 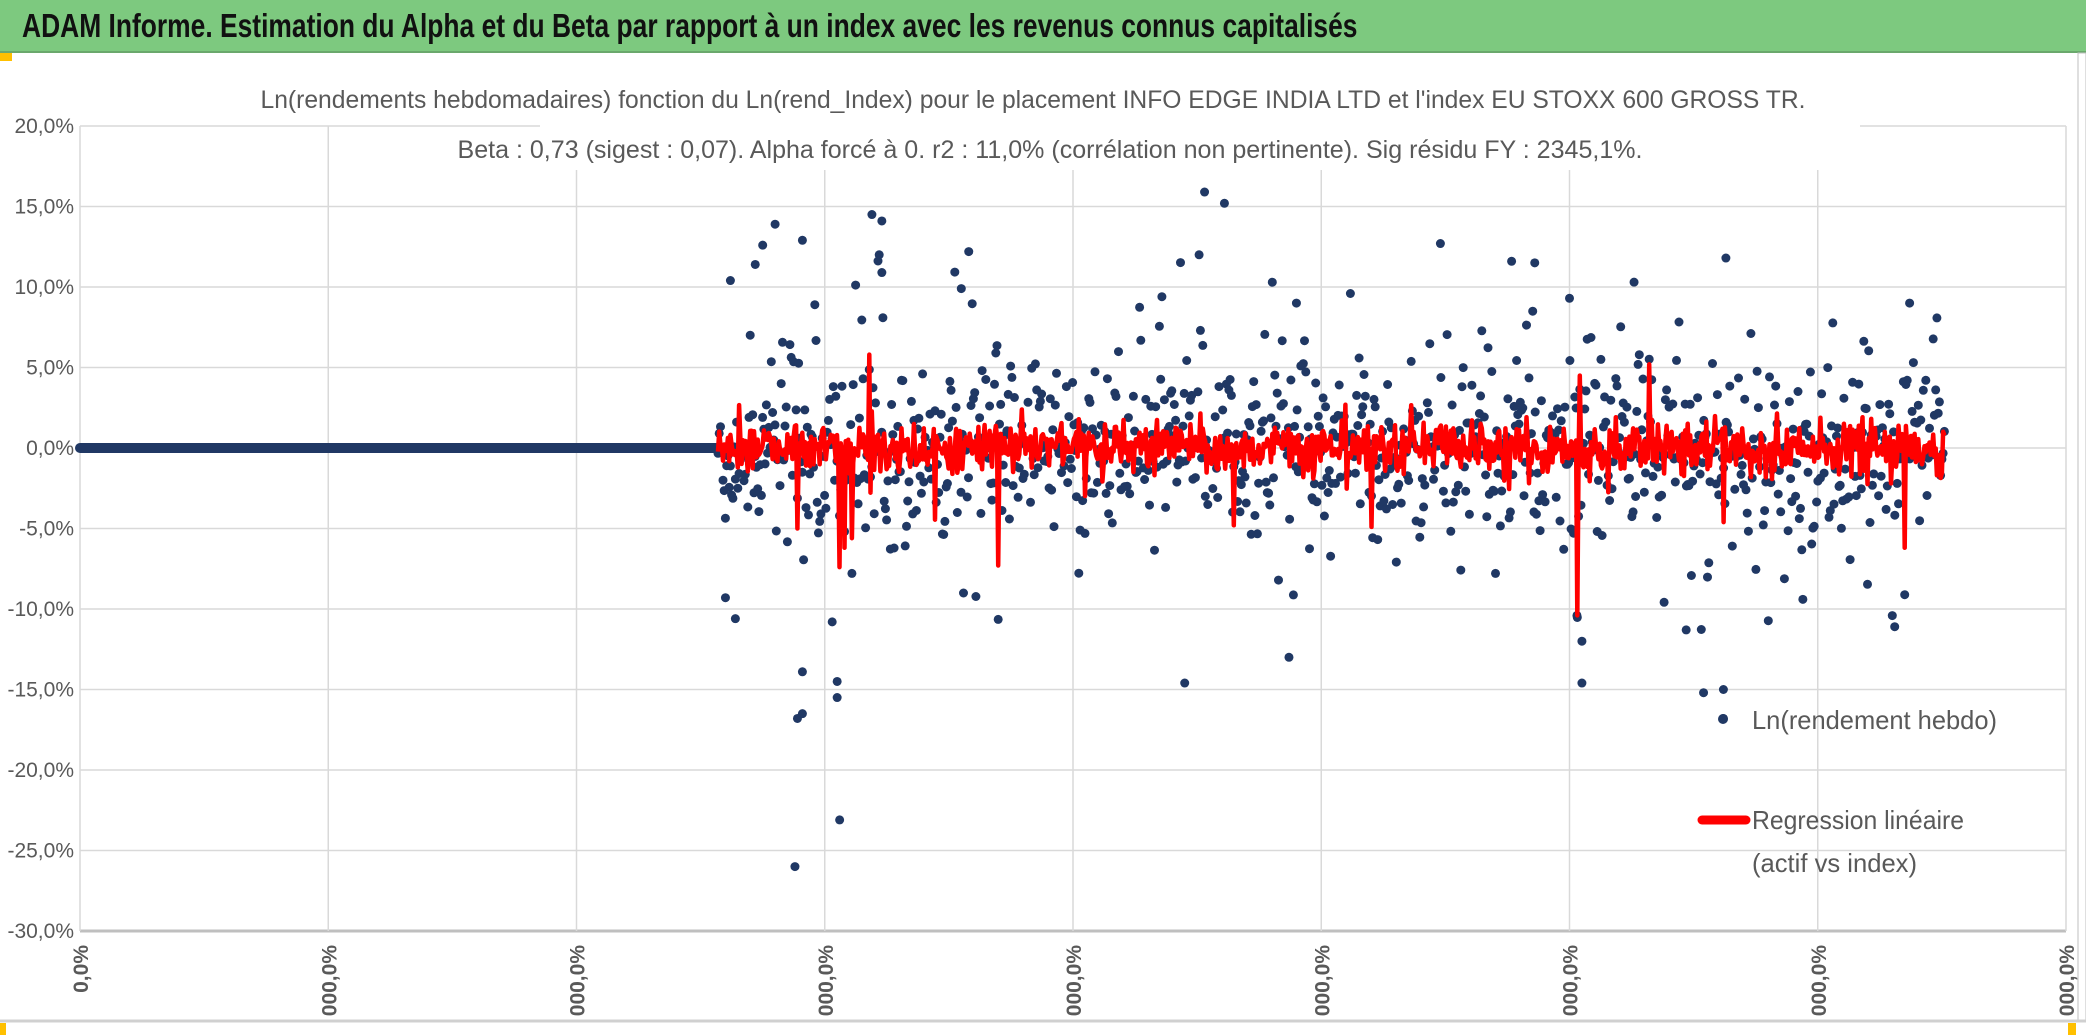 What do you see at coordinates (3, 1029) in the screenshot?
I see `resize-handle-bottom-left` at bounding box center [3, 1029].